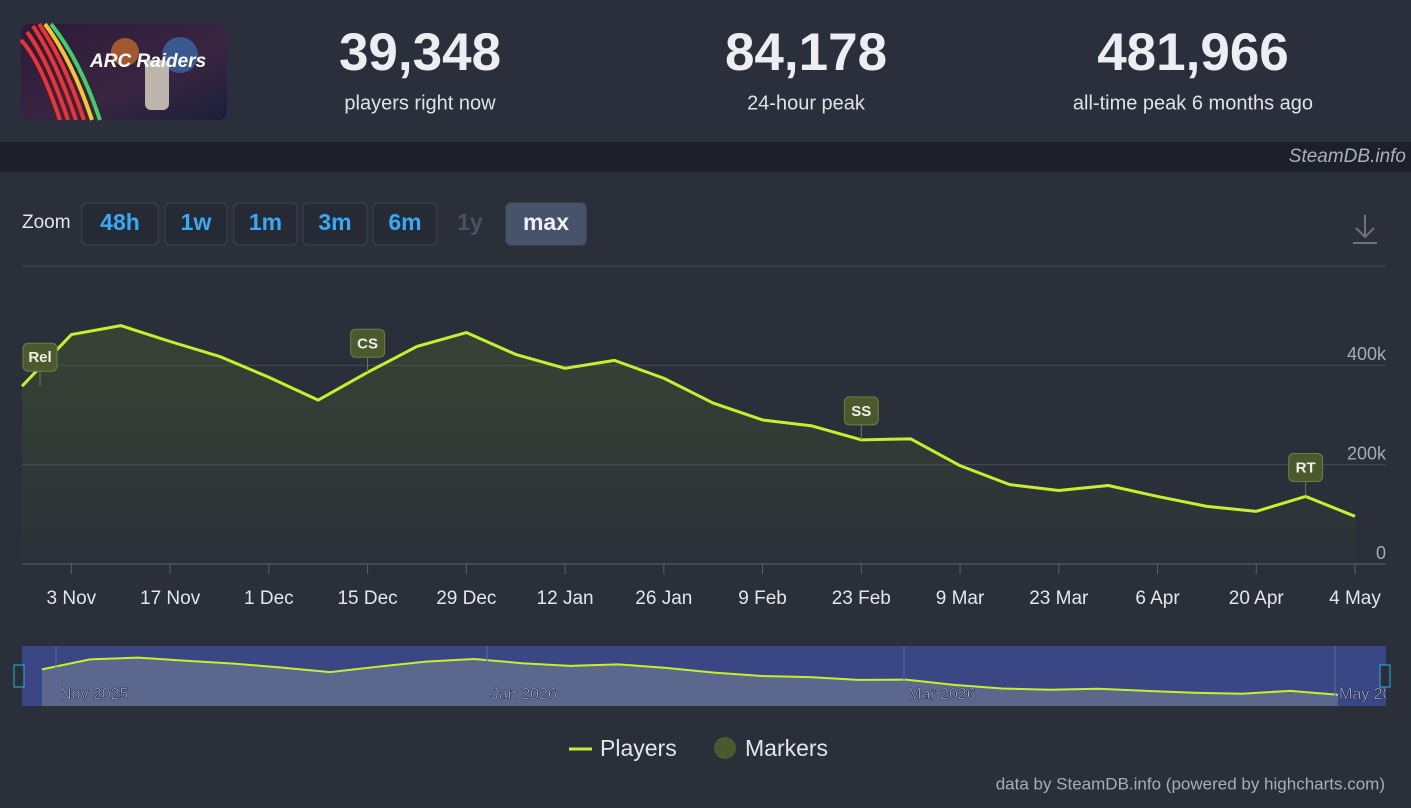 The width and height of the screenshot is (1411, 808). What do you see at coordinates (147, 61) in the screenshot?
I see `logo-text: ARC Raiders` at bounding box center [147, 61].